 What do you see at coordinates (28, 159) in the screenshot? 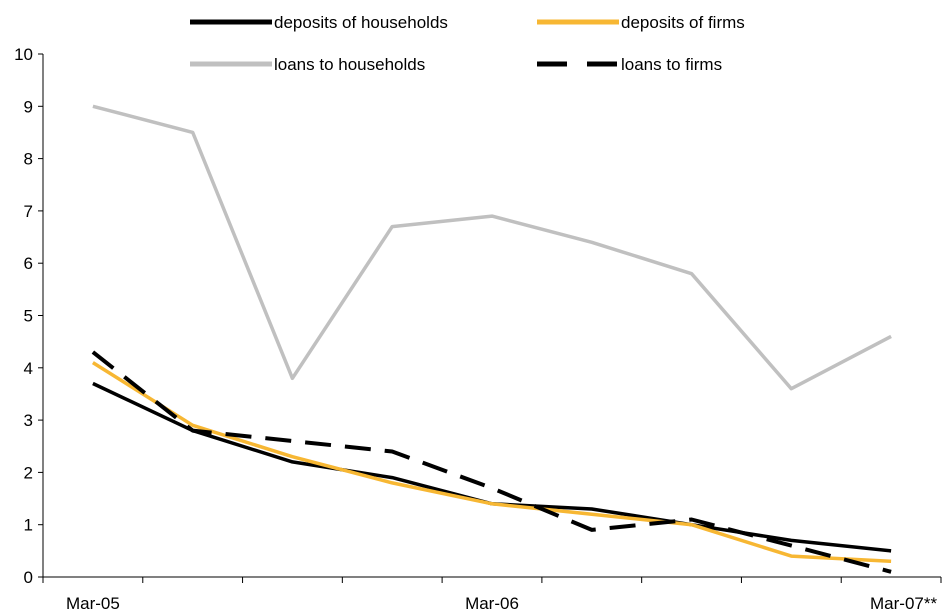
I see `y-tick-label: 8` at bounding box center [28, 159].